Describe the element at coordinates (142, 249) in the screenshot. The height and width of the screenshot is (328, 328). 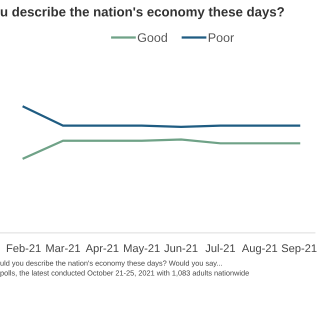
I see `x-tick-label: May-21` at that location.